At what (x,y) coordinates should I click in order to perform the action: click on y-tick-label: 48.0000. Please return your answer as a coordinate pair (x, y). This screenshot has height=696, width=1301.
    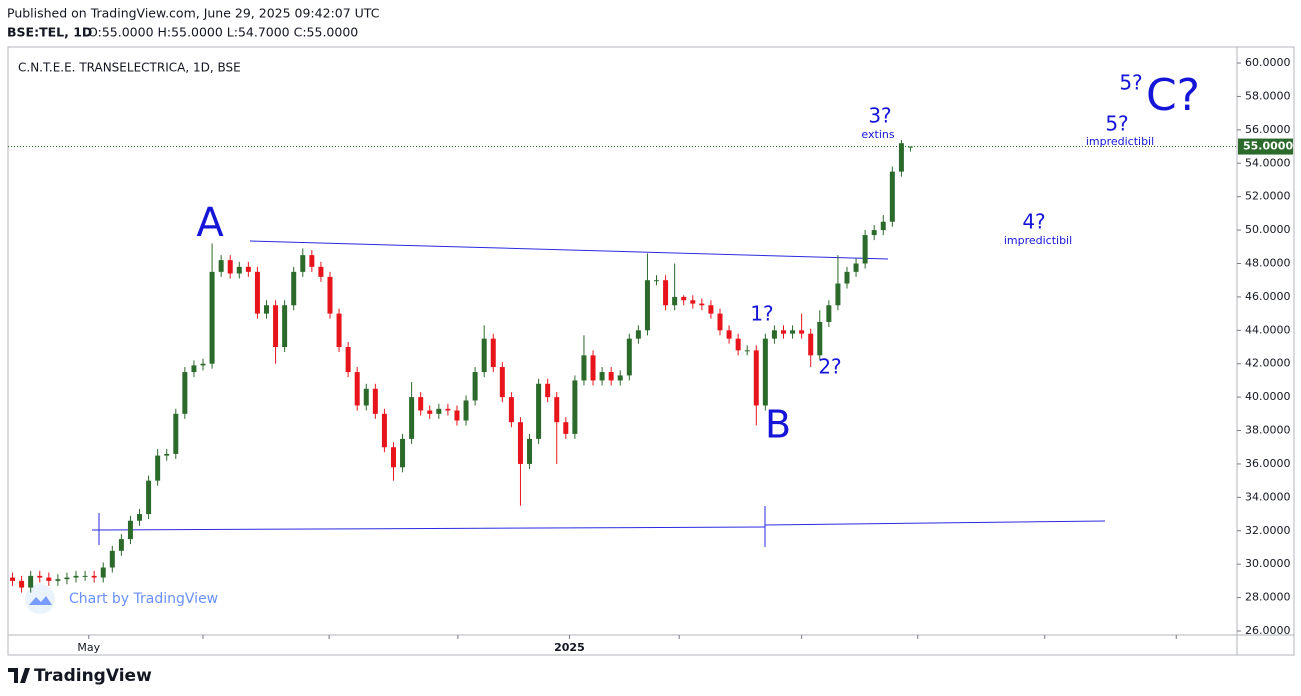
    Looking at the image, I should click on (1268, 262).